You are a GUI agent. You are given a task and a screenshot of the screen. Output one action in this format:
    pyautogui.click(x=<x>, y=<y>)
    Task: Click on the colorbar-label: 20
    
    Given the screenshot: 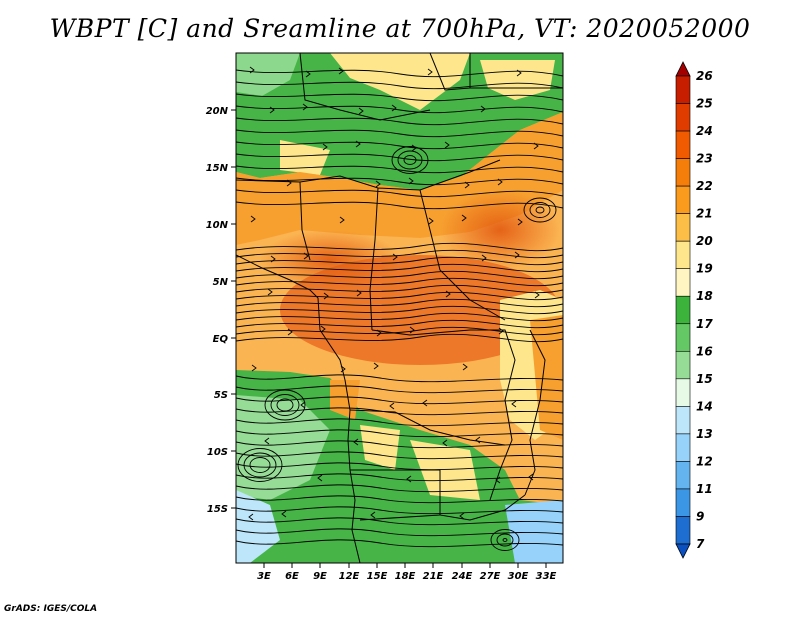 What is the action you would take?
    pyautogui.click(x=704, y=241)
    